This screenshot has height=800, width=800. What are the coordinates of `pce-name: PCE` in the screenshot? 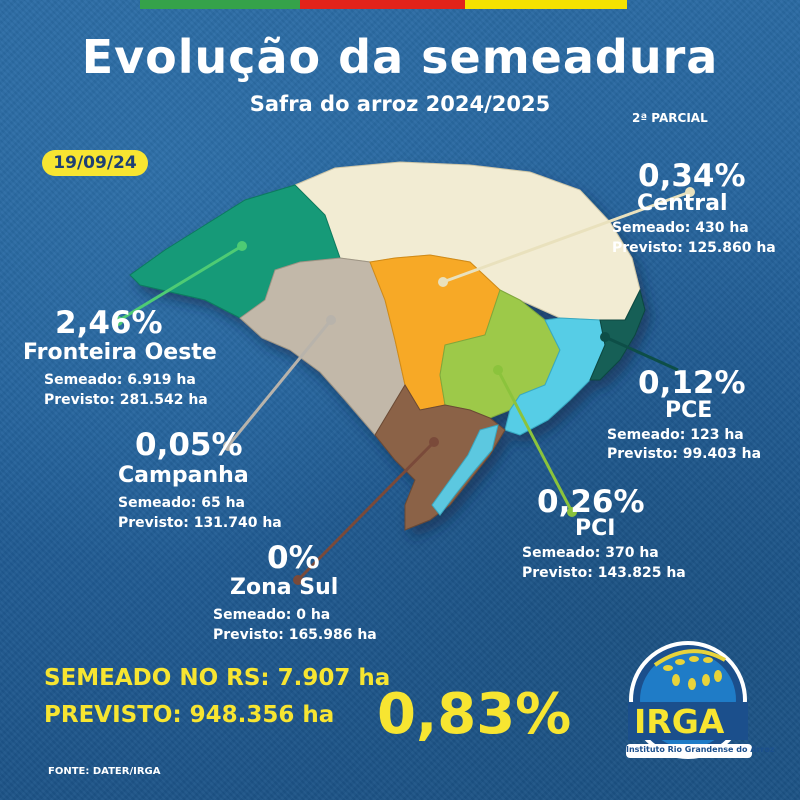 It's located at (689, 410).